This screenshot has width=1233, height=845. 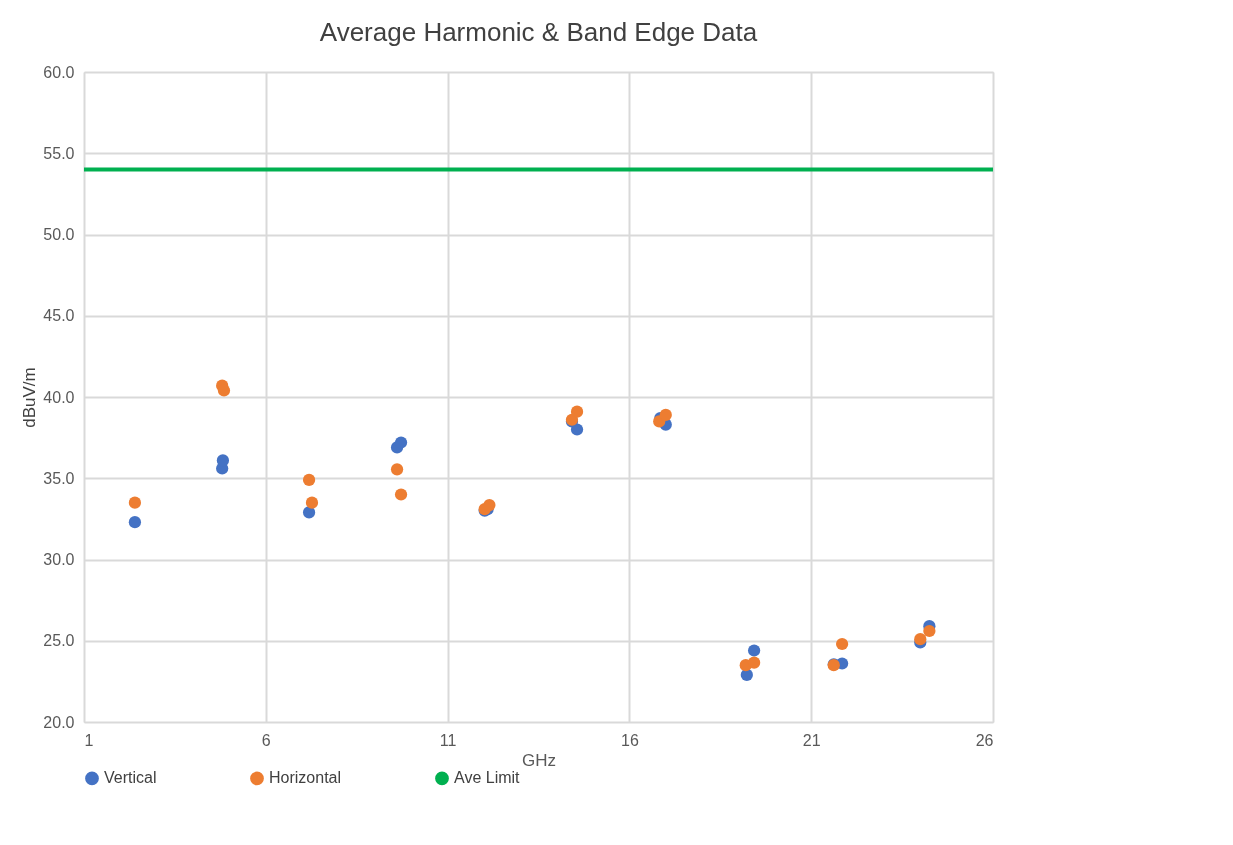 What do you see at coordinates (59, 559) in the screenshot?
I see `y-tick-label: 30.0` at bounding box center [59, 559].